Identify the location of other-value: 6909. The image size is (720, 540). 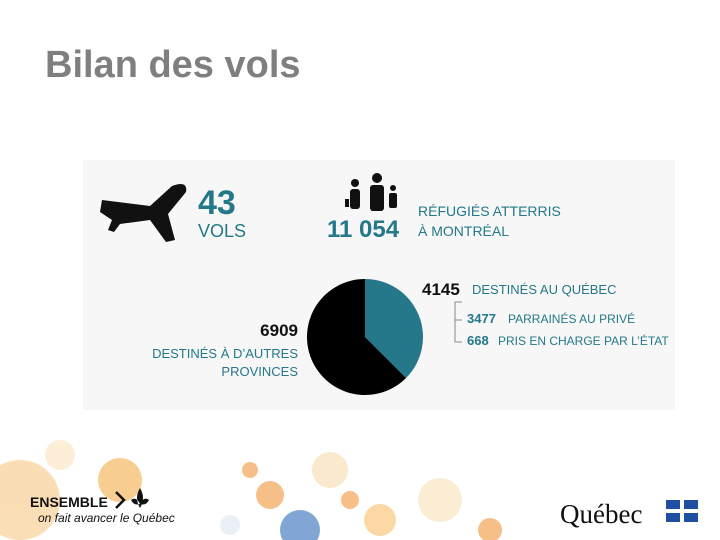
(279, 330).